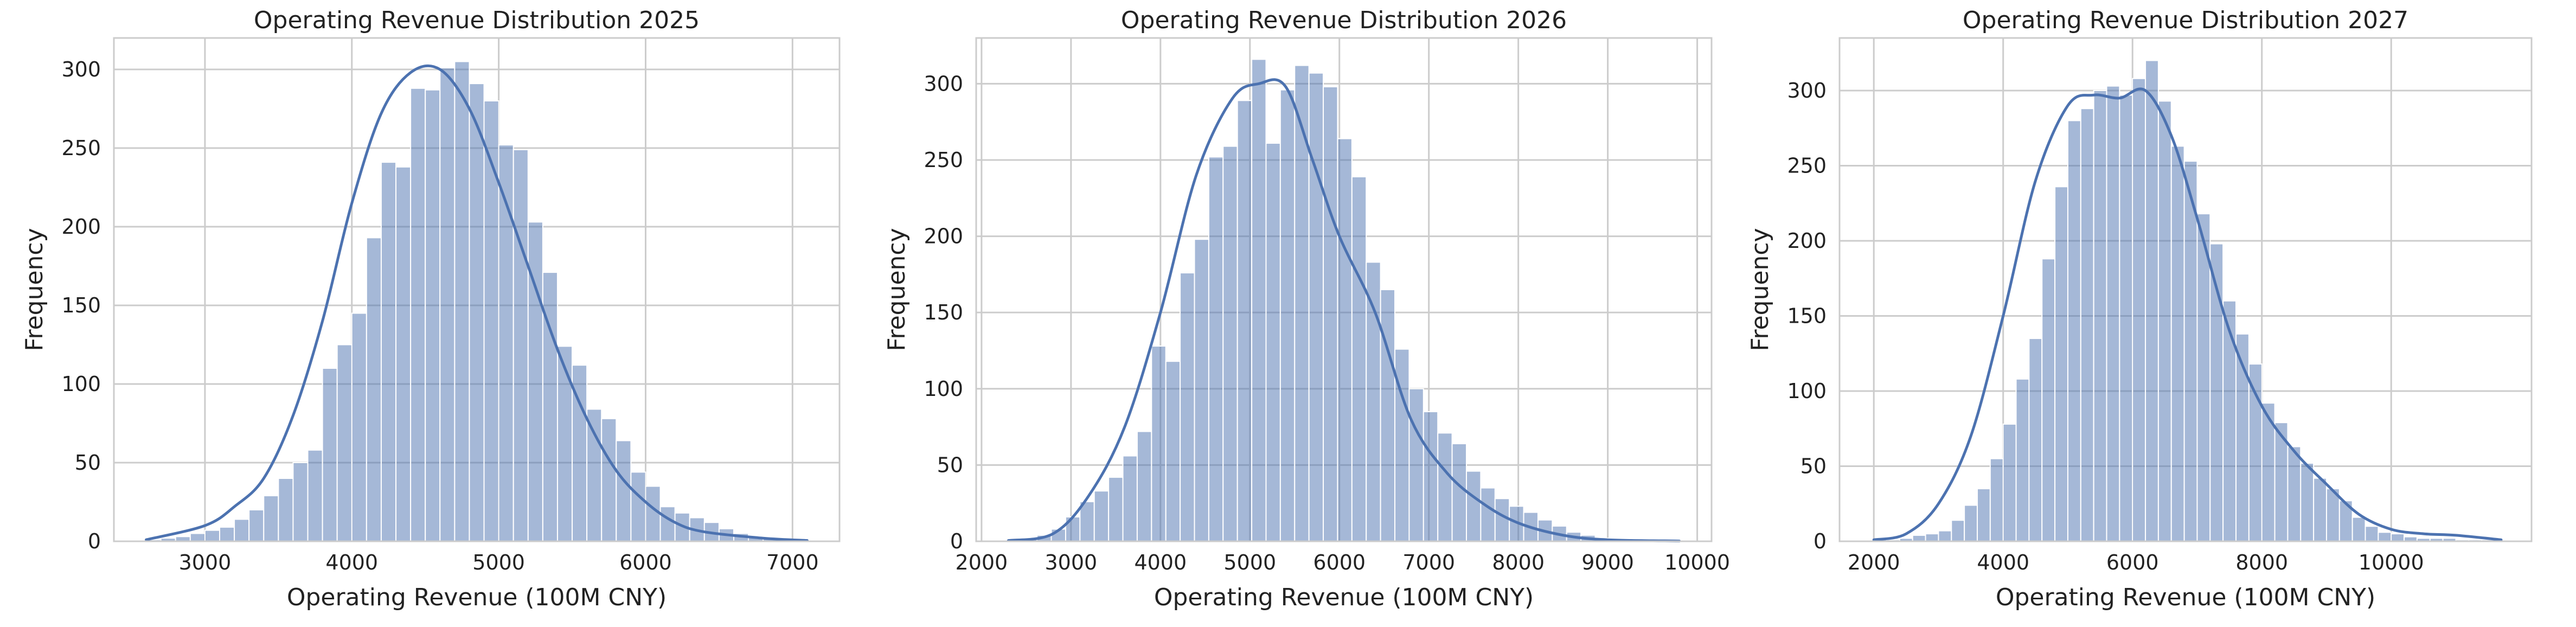 The height and width of the screenshot is (627, 2576). I want to click on y-axis-label: Frequency, so click(1760, 289).